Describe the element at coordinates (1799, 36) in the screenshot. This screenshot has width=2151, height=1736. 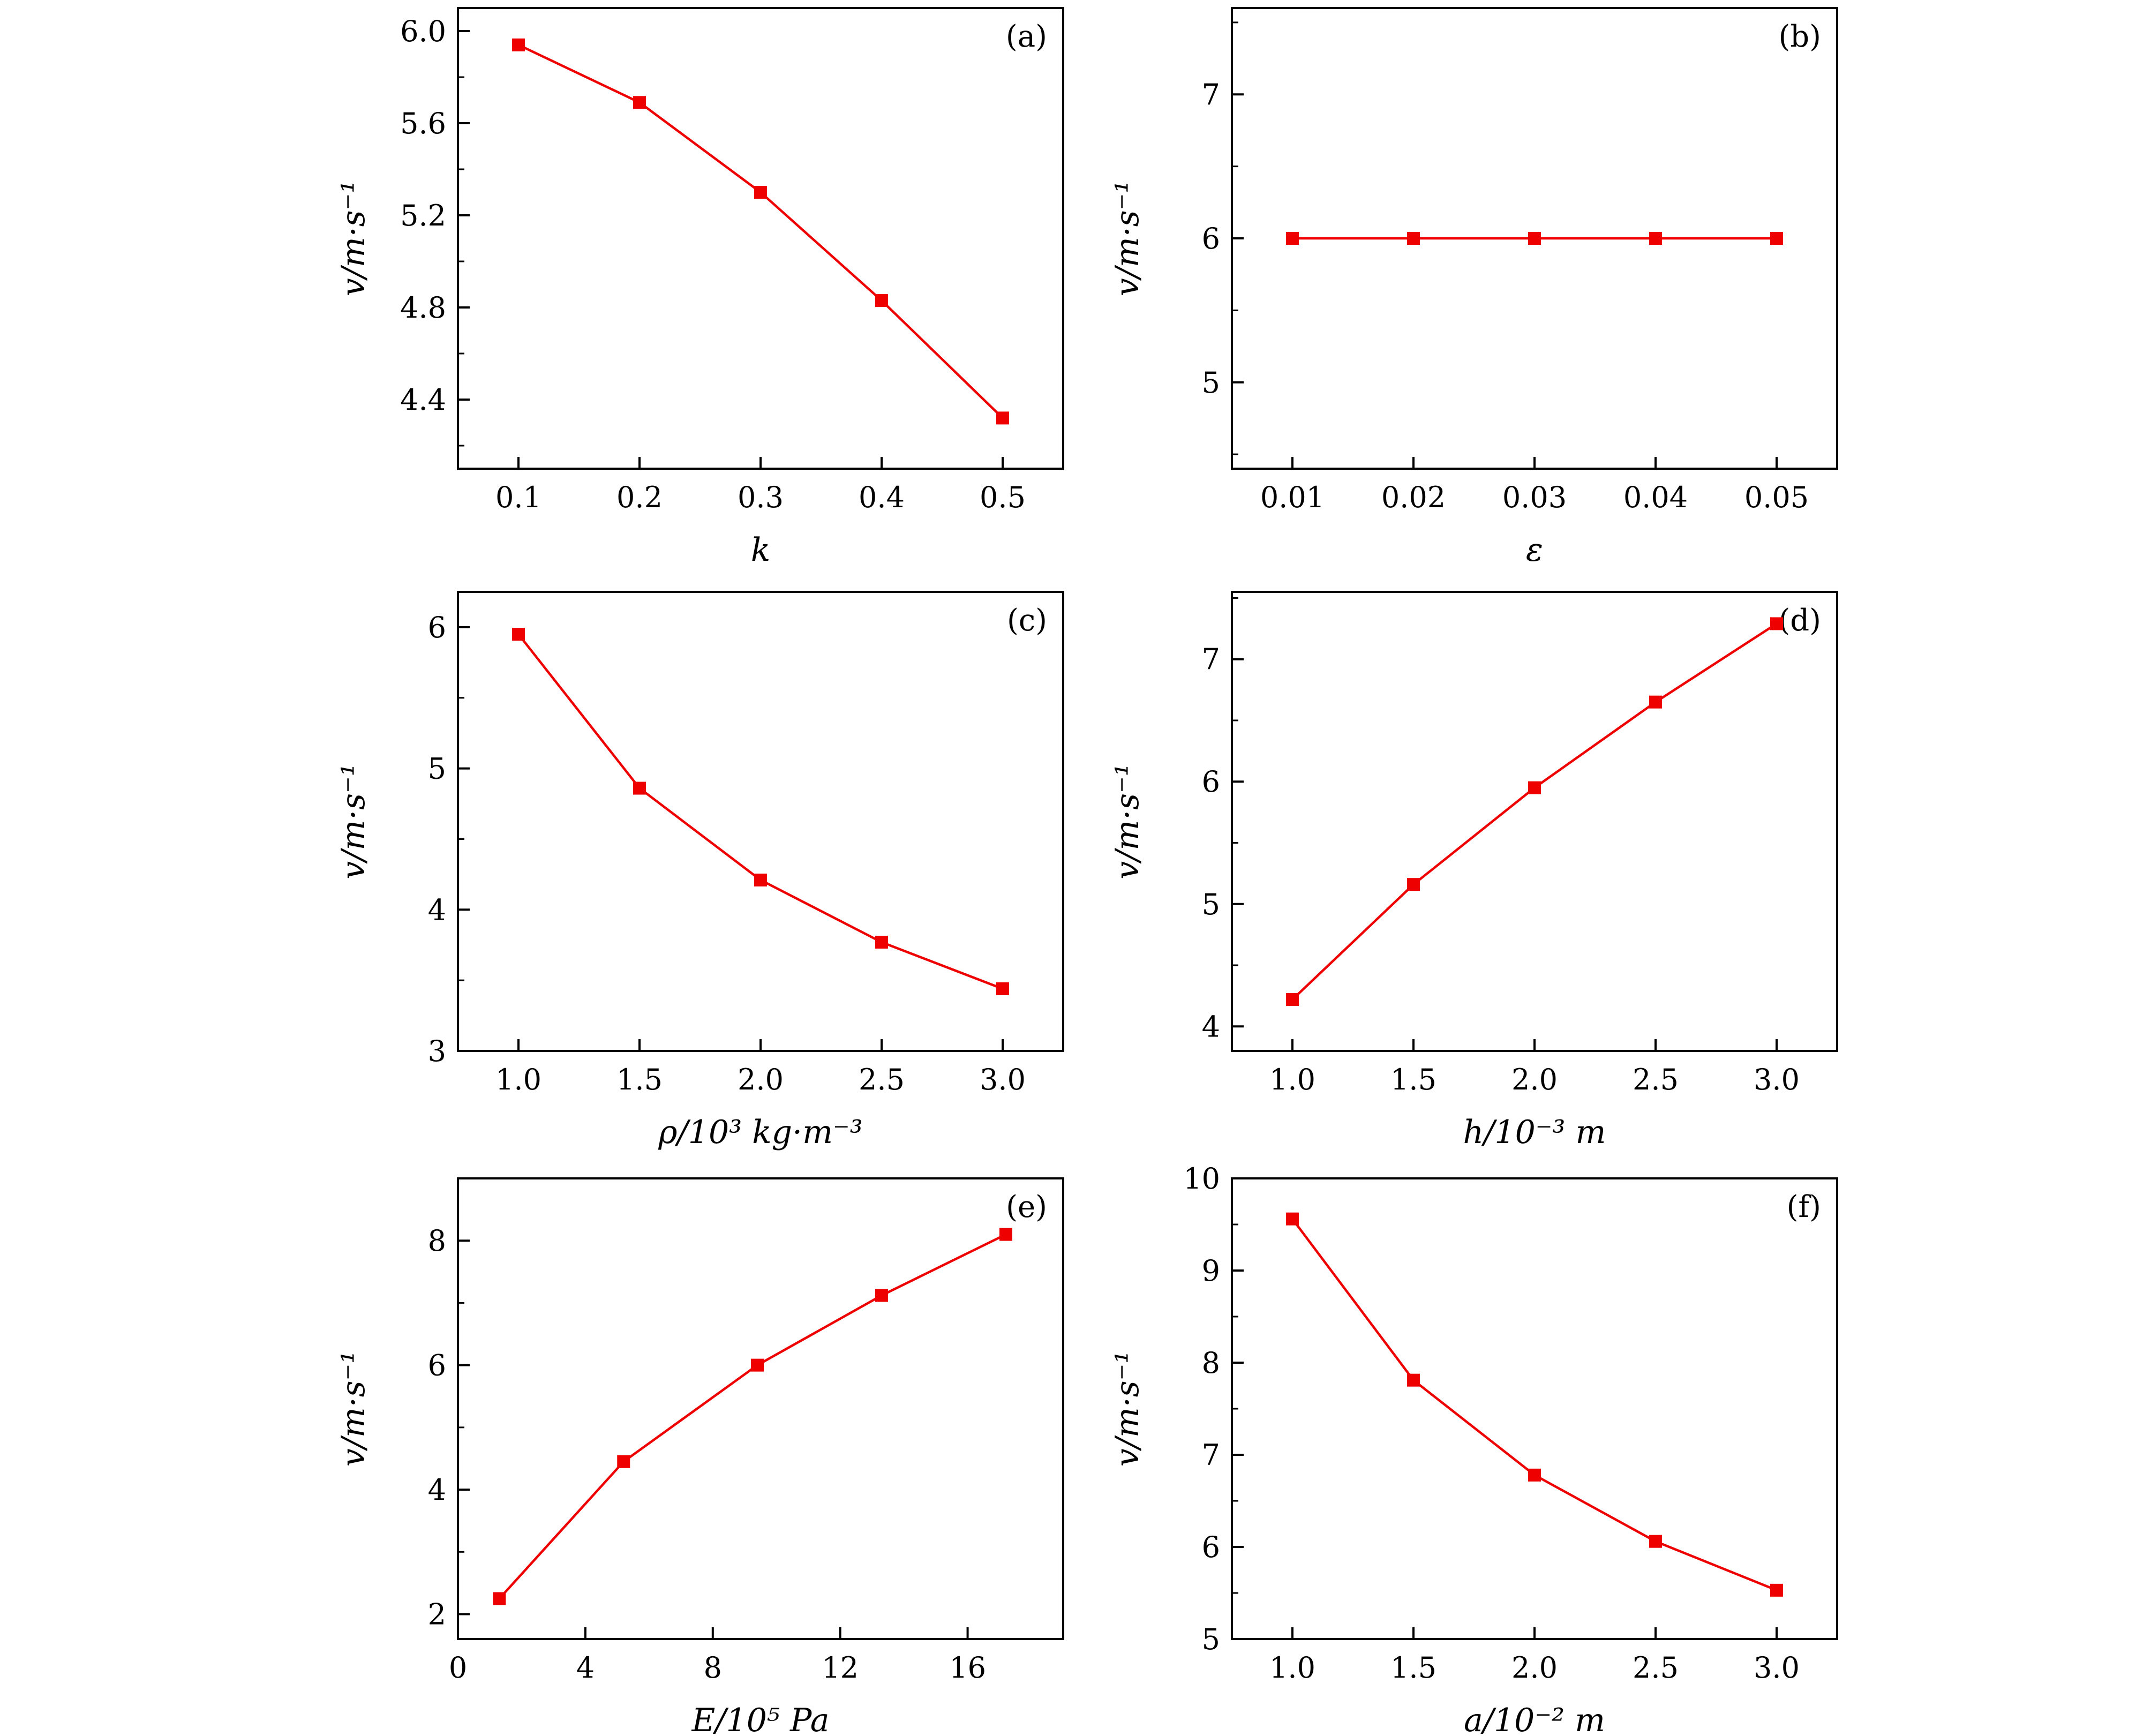
I see `panel-label: (b)` at that location.